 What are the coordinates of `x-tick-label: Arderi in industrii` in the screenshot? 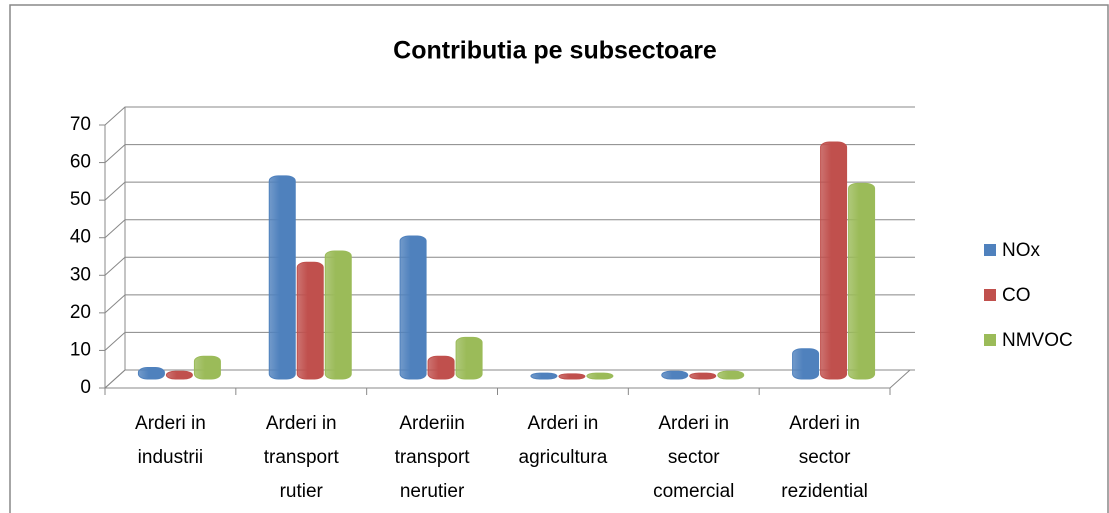 It's located at (170, 440).